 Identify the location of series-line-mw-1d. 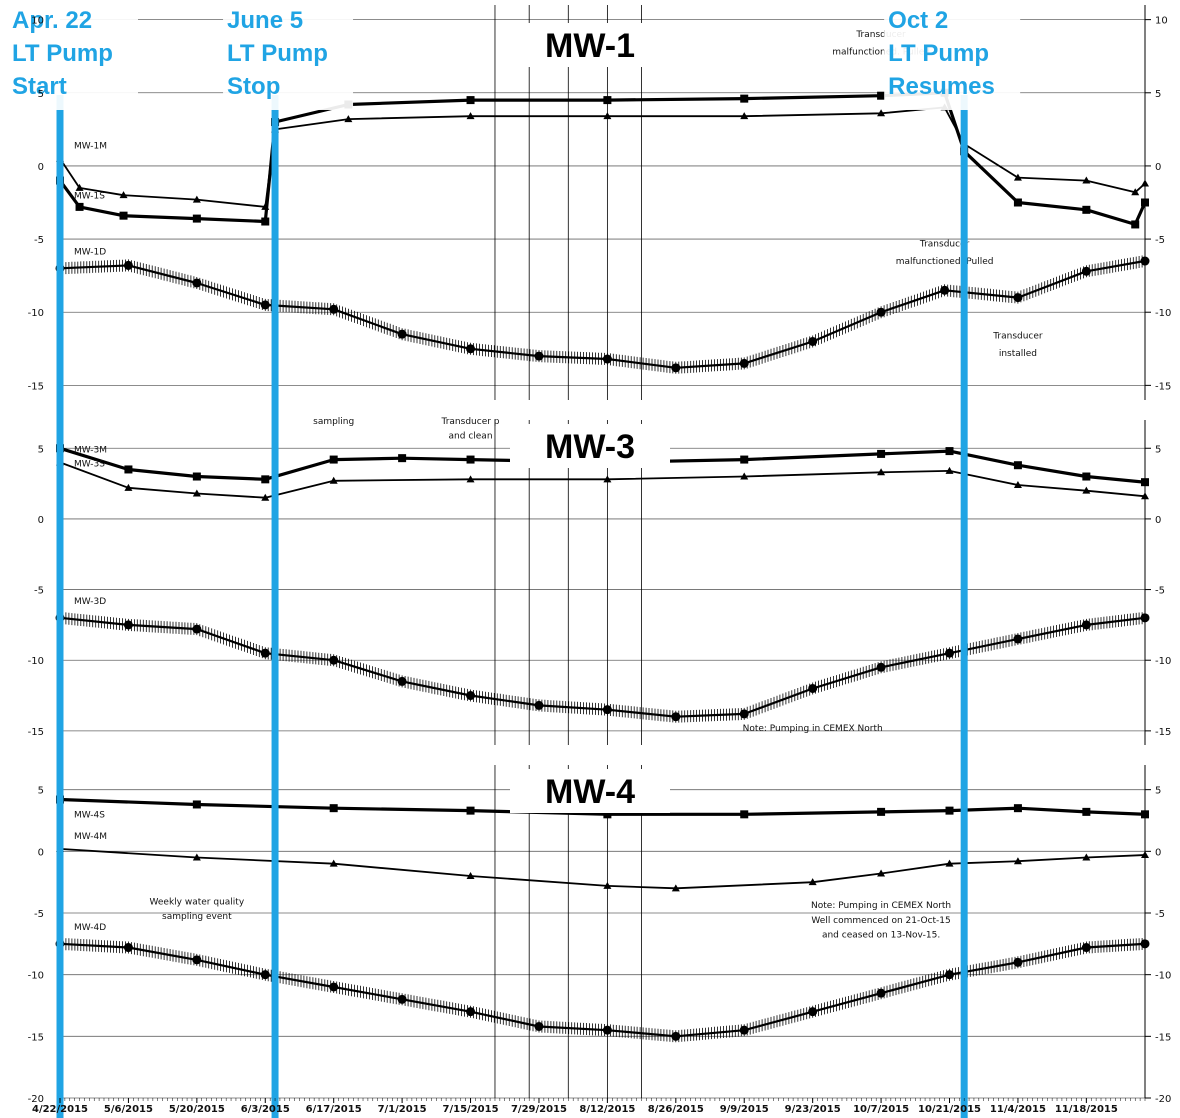
(602, 314).